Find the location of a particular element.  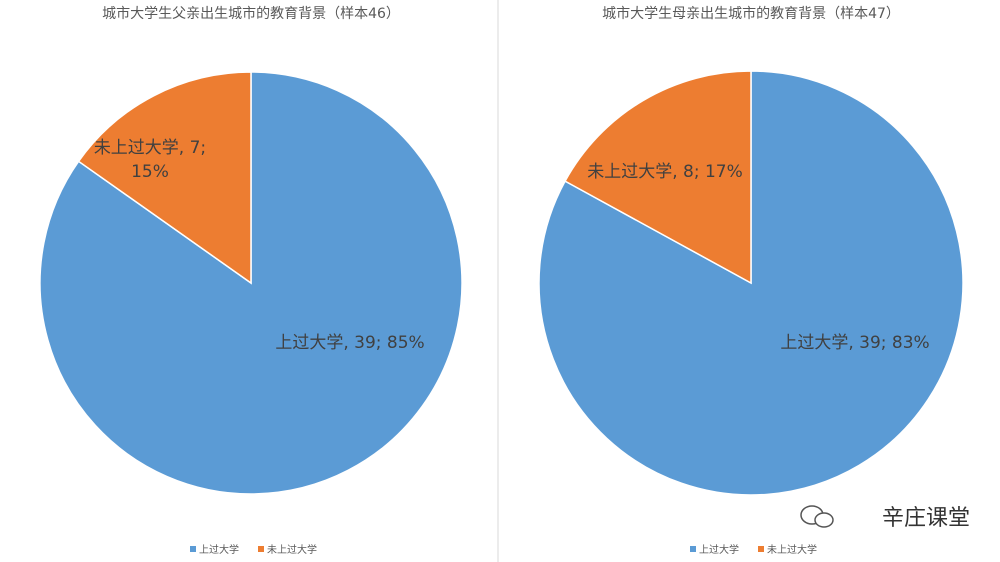

data-label: 未上过大学, 8; 17% is located at coordinates (665, 172).